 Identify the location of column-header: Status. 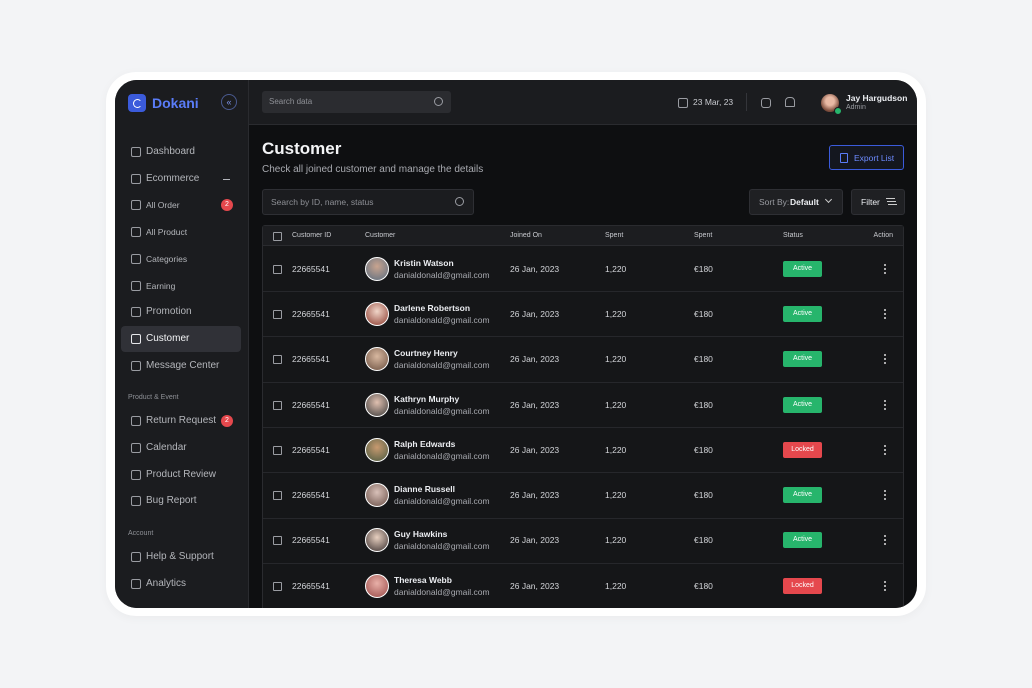
(793, 235).